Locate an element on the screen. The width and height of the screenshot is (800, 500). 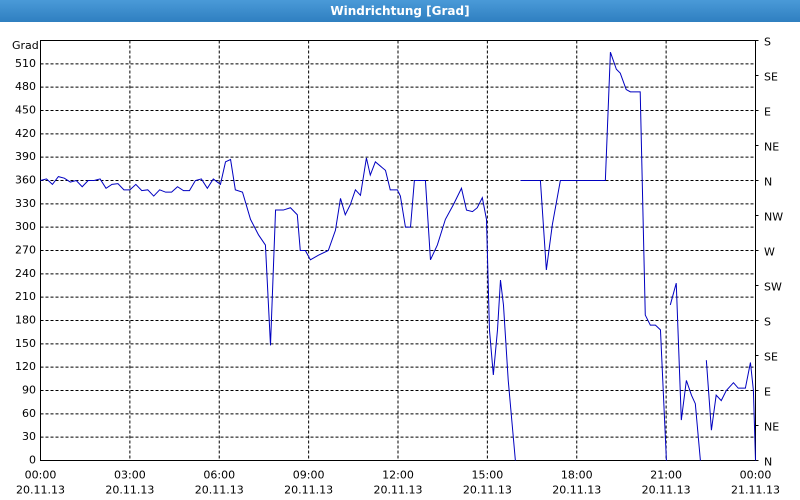
y2-tick-label: W is located at coordinates (769, 252).